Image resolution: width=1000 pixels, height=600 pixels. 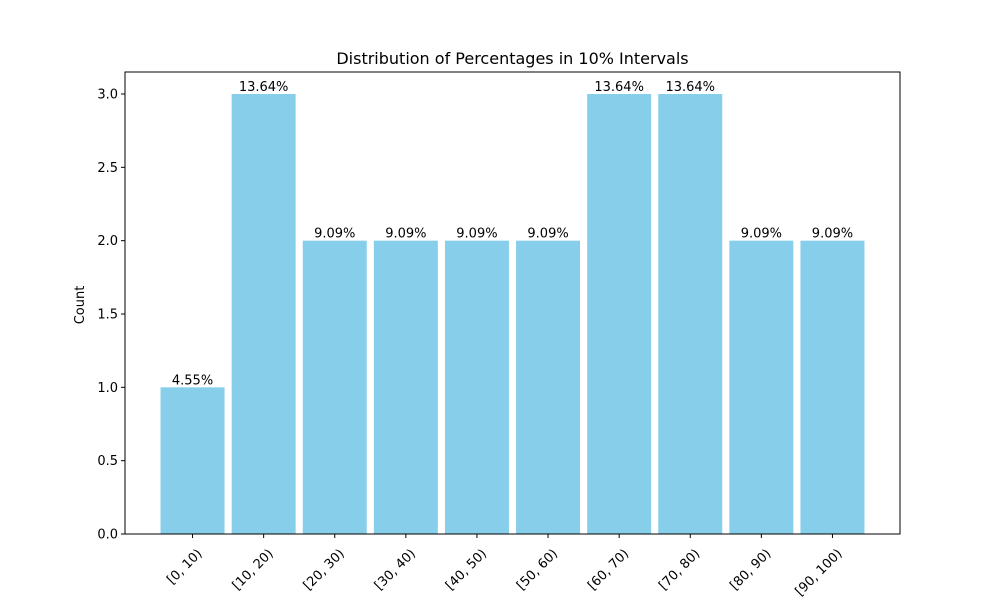 I want to click on x-tick-label: [20, 30), so click(x=324, y=569).